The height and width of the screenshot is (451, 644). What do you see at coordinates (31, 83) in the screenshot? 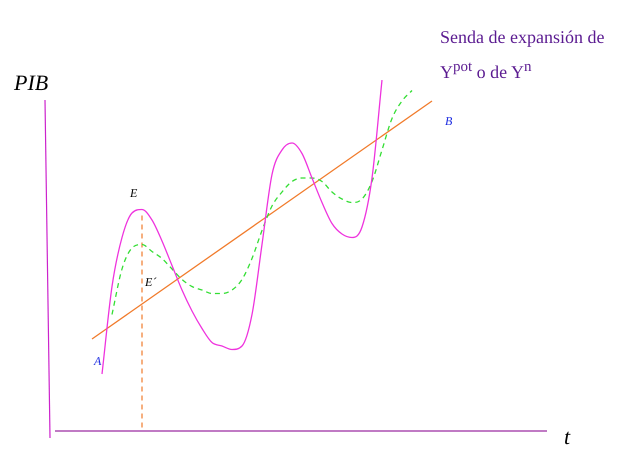
I see `y-axis-title: PIB` at bounding box center [31, 83].